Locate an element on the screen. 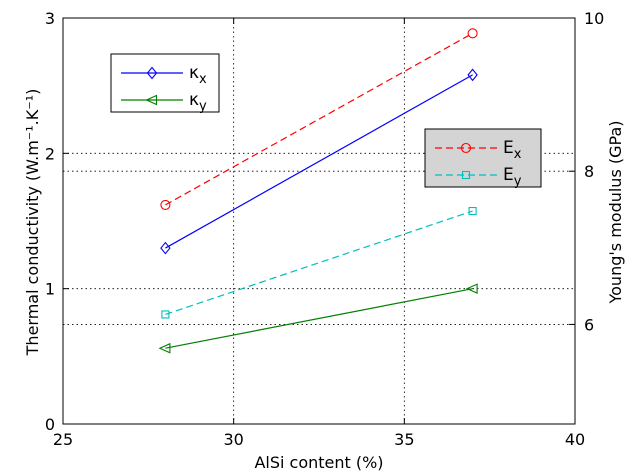 Image resolution: width=627 pixels, height=473 pixels. y-tick-label-left: 2 is located at coordinates (50, 153).